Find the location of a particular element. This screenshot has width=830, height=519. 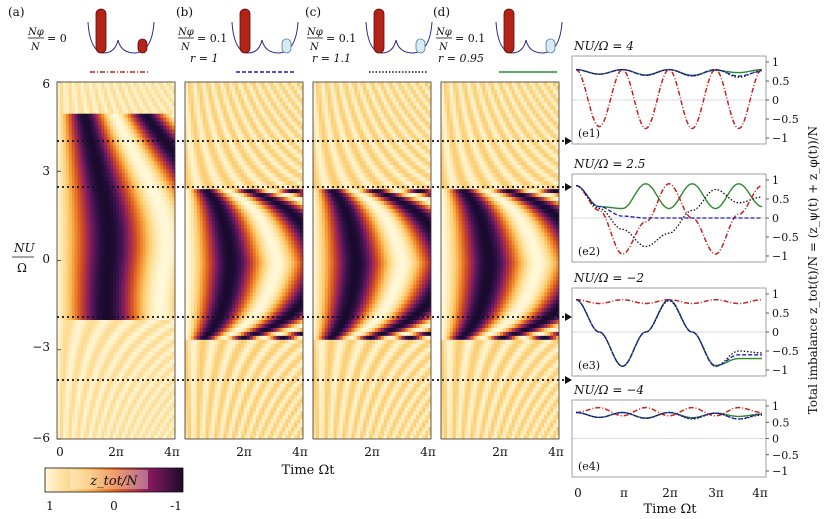

line-plot-ytick-3-2: 0 is located at coordinates (775, 332).